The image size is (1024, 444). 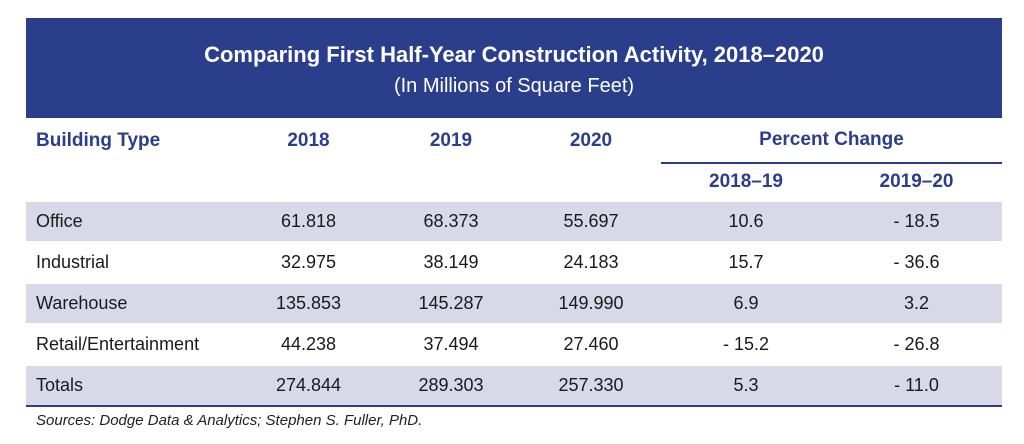 What do you see at coordinates (916, 262) in the screenshot?
I see `cell-pc-2019-20: - 36.6` at bounding box center [916, 262].